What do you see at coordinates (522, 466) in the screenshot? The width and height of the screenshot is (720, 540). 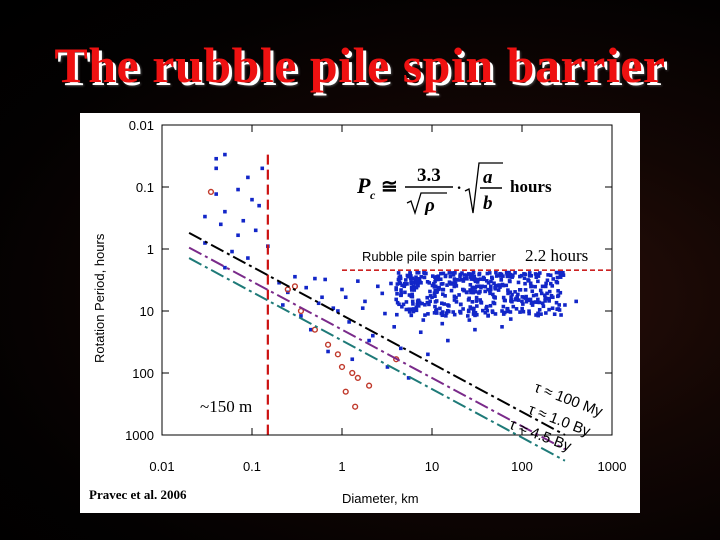 I see `x-tick-label: 100` at bounding box center [522, 466].